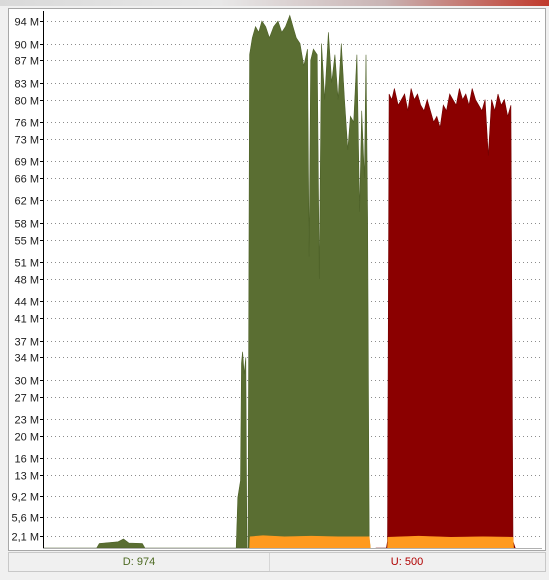 This screenshot has width=549, height=580. What do you see at coordinates (27, 180) in the screenshot?
I see `y-tick-label-18: 66 M` at bounding box center [27, 180].